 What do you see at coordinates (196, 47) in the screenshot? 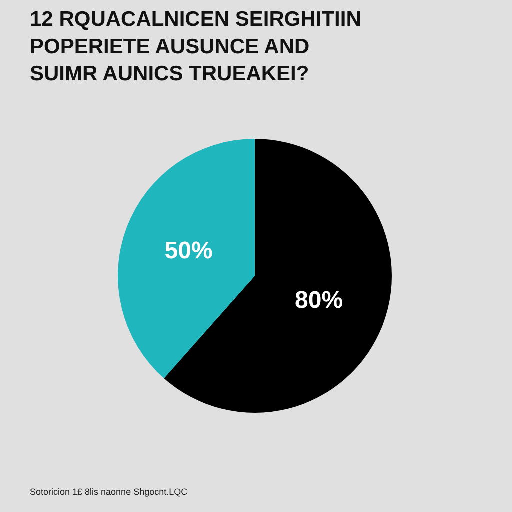
I see `chart-title: 12 RQUACALNICEN SEIRGHITIIN POPERIETE AUSUNCE AND SUIMR AUNICS TRUEAKEI?` at bounding box center [196, 47].